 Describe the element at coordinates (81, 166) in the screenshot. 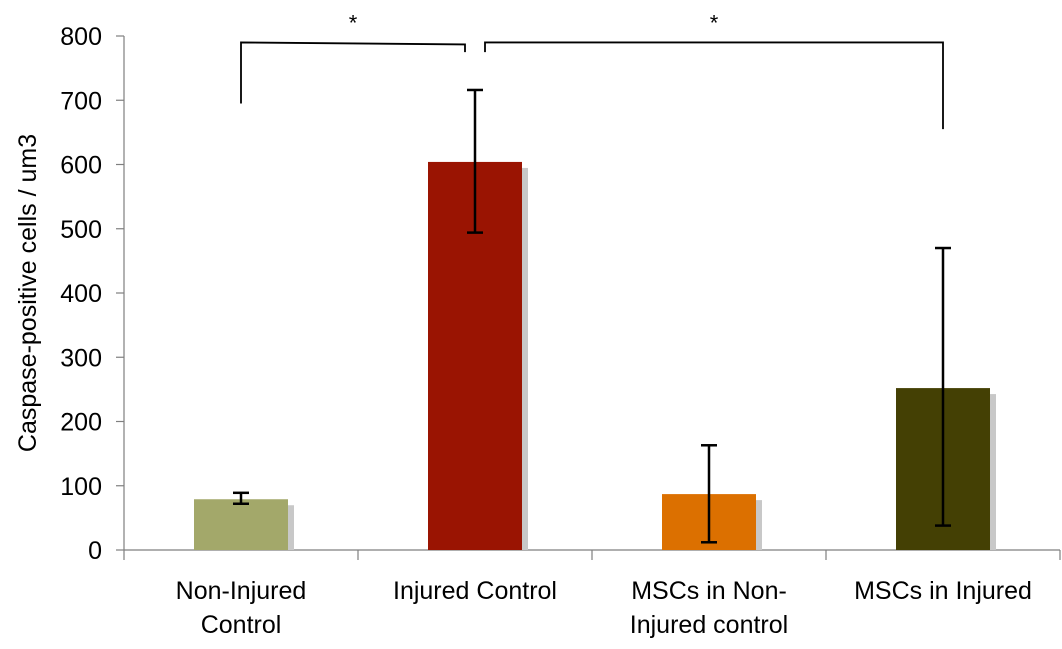

I see `y-tick-label: 600` at that location.